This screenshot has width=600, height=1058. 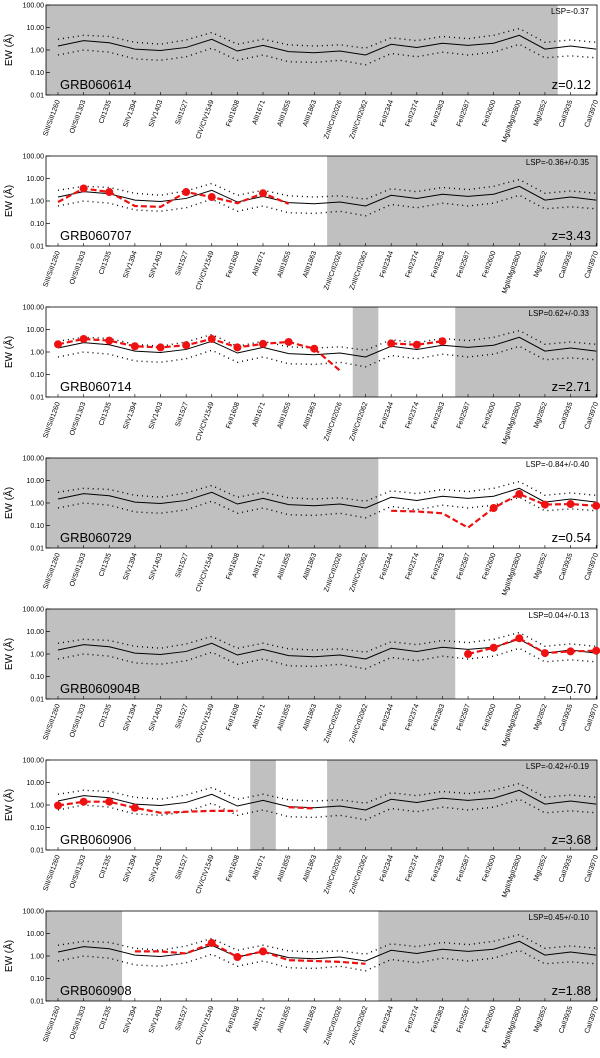 I want to click on grb-name: GRB060614, so click(x=96, y=84).